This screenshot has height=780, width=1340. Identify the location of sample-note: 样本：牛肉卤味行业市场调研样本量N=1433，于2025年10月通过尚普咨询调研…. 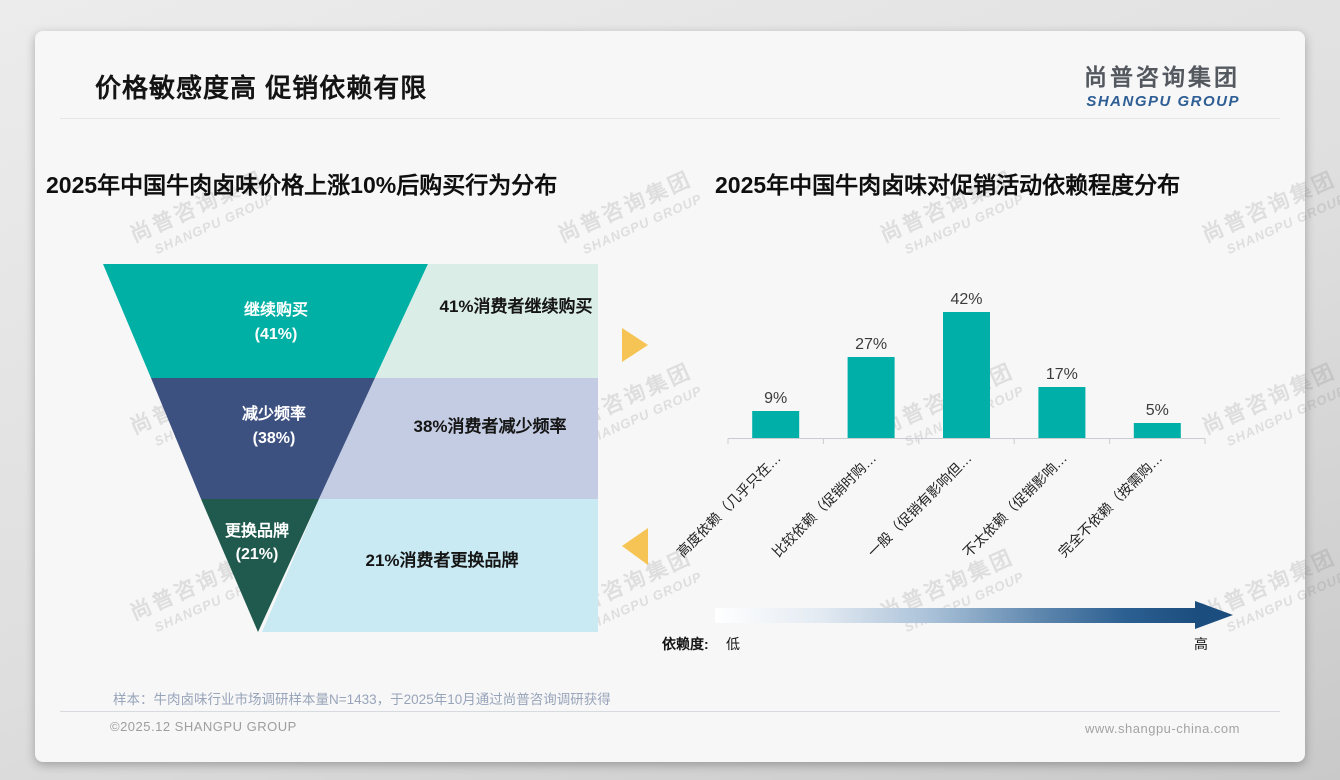
(362, 699).